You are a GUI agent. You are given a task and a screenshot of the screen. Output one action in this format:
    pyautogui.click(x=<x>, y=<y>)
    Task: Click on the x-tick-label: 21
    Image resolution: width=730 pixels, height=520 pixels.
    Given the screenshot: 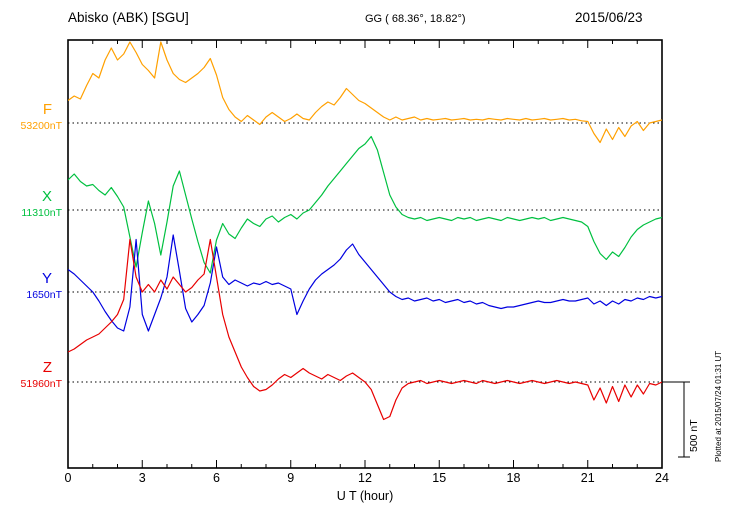 What is the action you would take?
    pyautogui.click(x=587, y=478)
    